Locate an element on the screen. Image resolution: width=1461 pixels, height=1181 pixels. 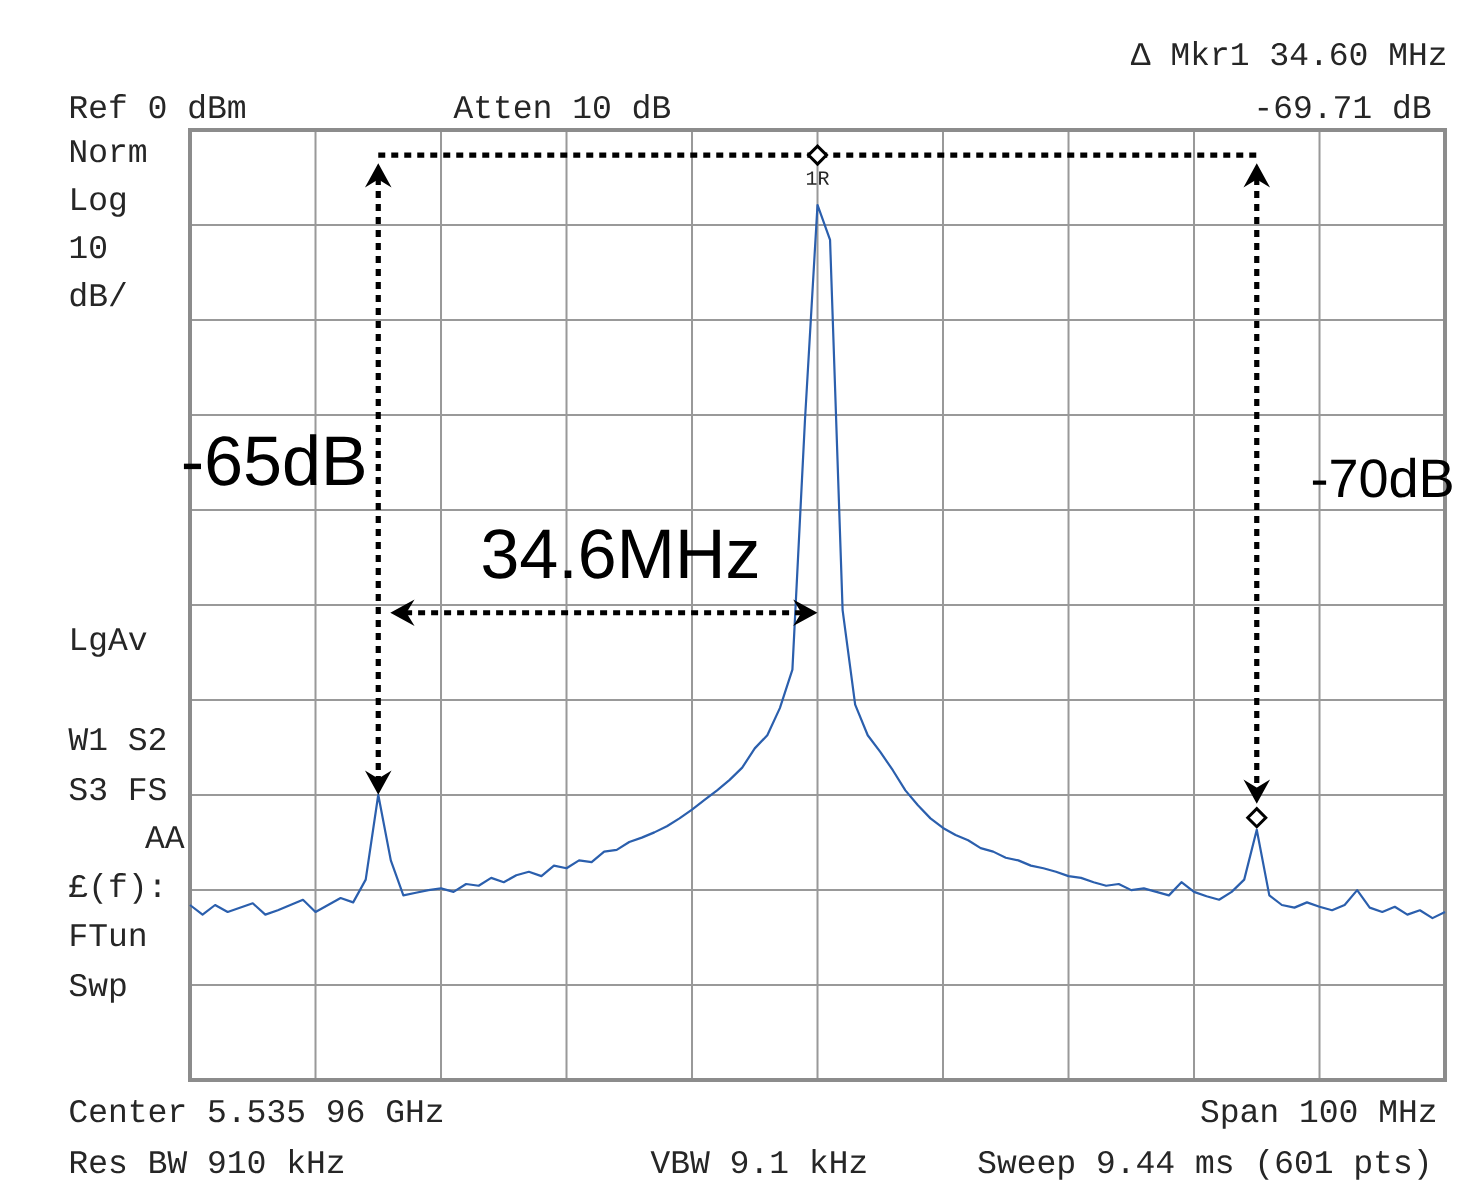
text: Ref 0 dBm is located at coordinates (158, 106).